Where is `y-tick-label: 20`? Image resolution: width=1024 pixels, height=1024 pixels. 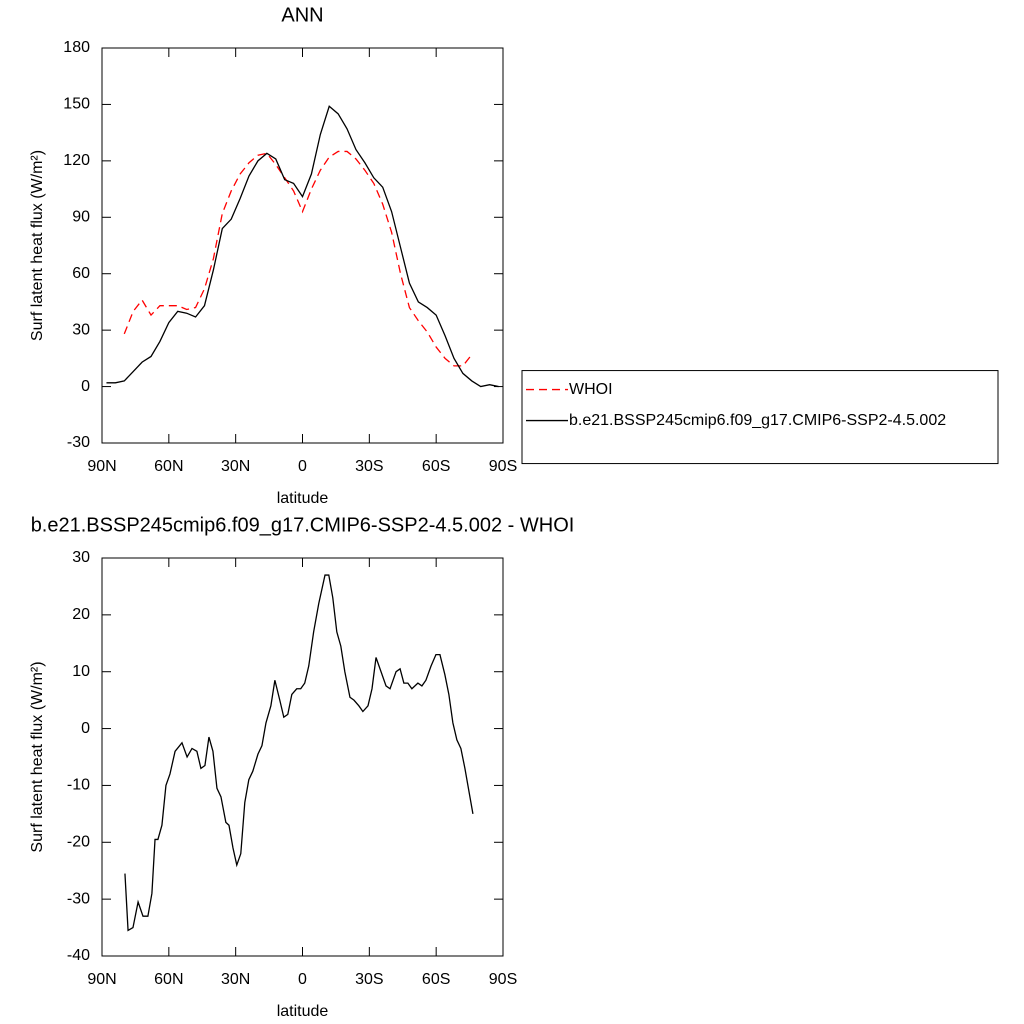 y-tick-label: 20 is located at coordinates (81, 614).